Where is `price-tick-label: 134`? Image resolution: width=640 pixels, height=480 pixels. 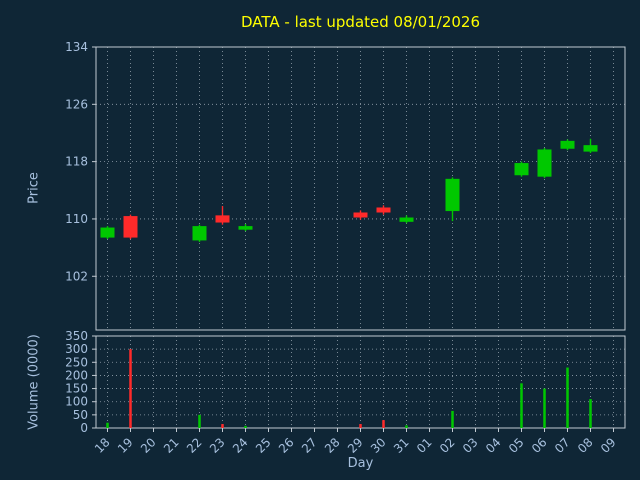
price-tick-label: 134 is located at coordinates (76, 47).